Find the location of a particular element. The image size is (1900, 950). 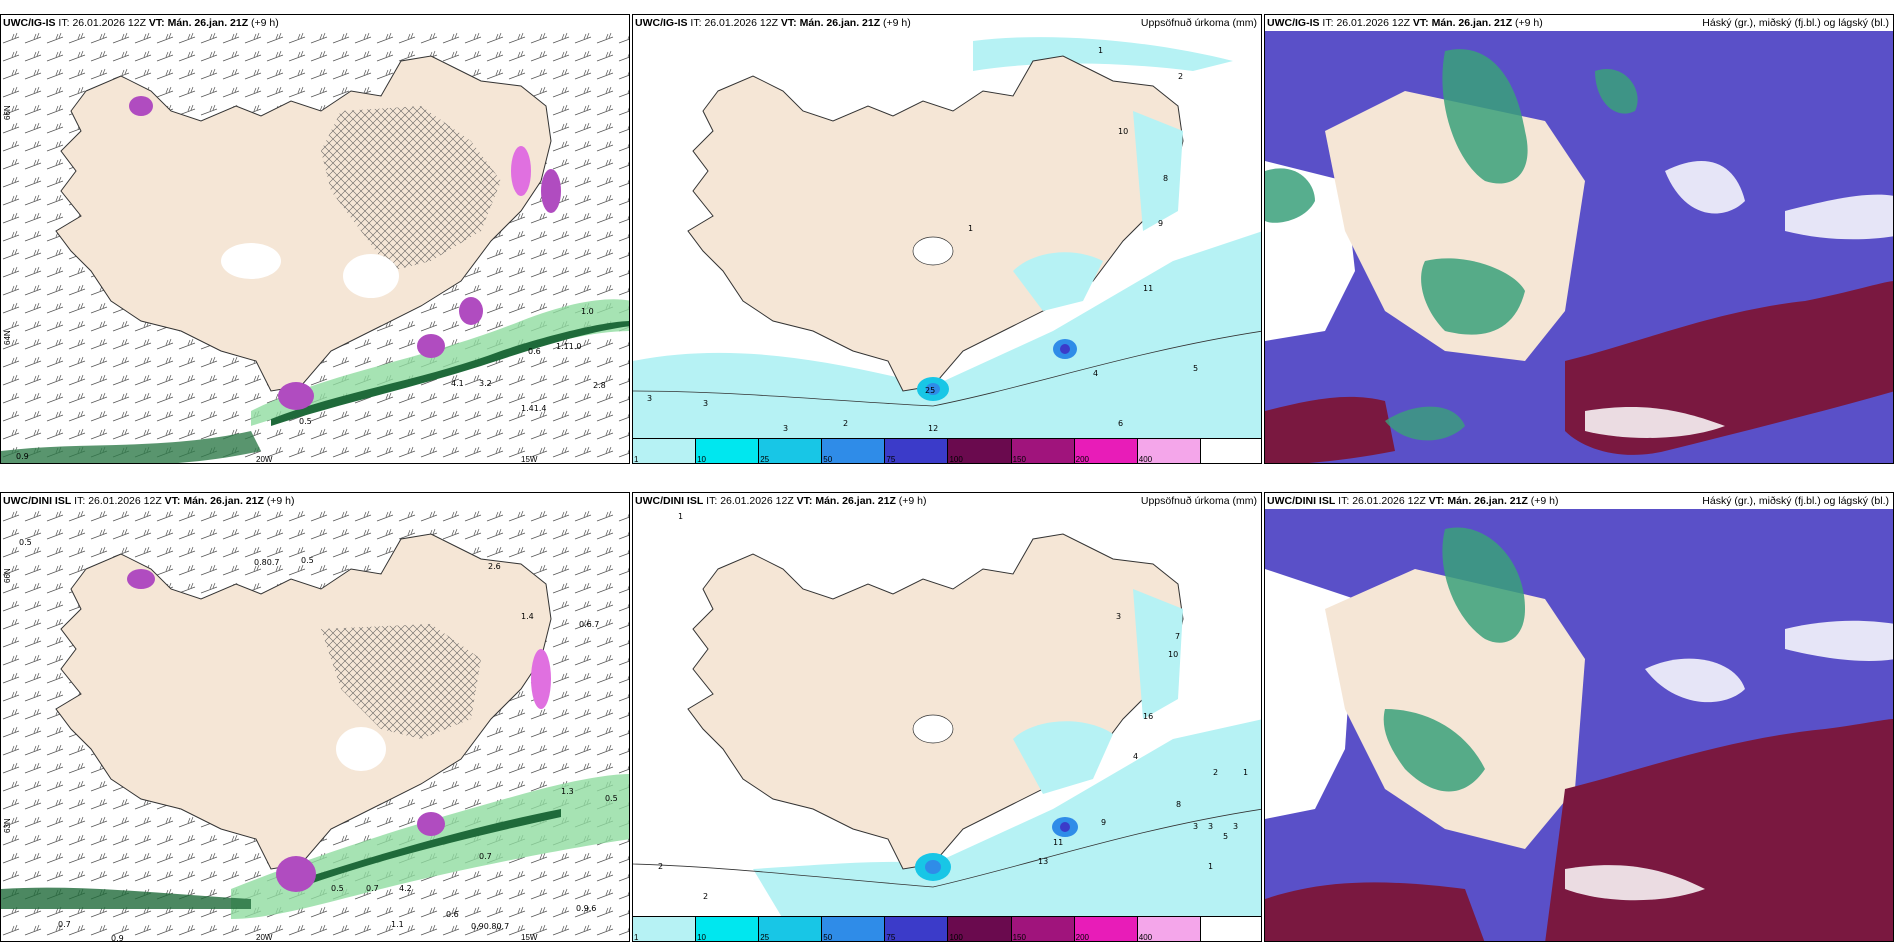

svg-text: 12 is located at coordinates (933, 428).